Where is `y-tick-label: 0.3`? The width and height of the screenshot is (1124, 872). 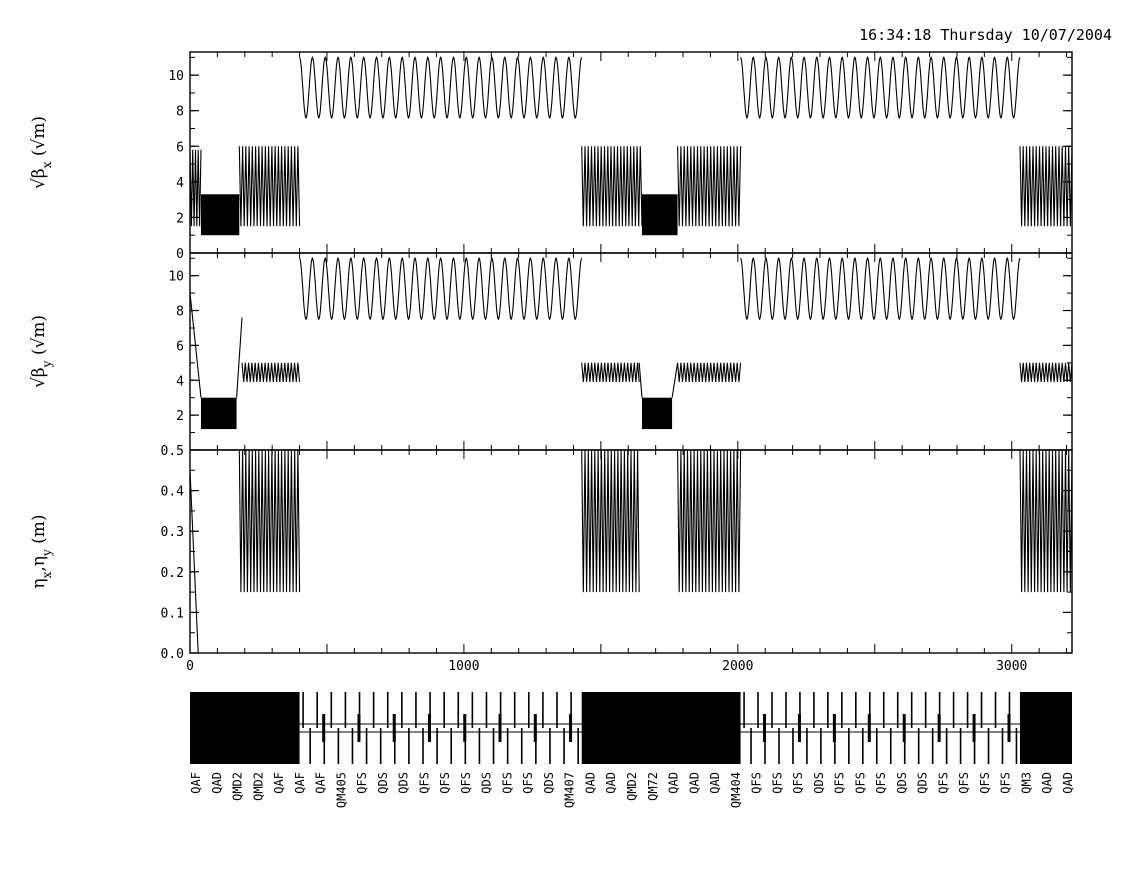 y-tick-label: 0.3 is located at coordinates (172, 532).